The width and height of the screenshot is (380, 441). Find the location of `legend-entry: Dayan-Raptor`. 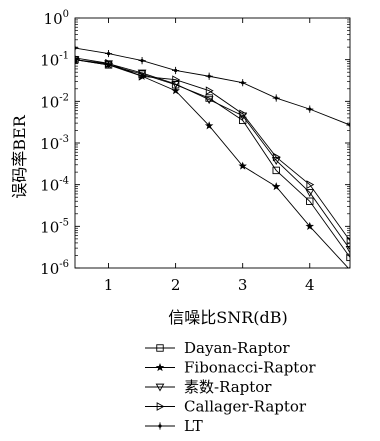

legend-entry: Dayan-Raptor is located at coordinates (217, 348).